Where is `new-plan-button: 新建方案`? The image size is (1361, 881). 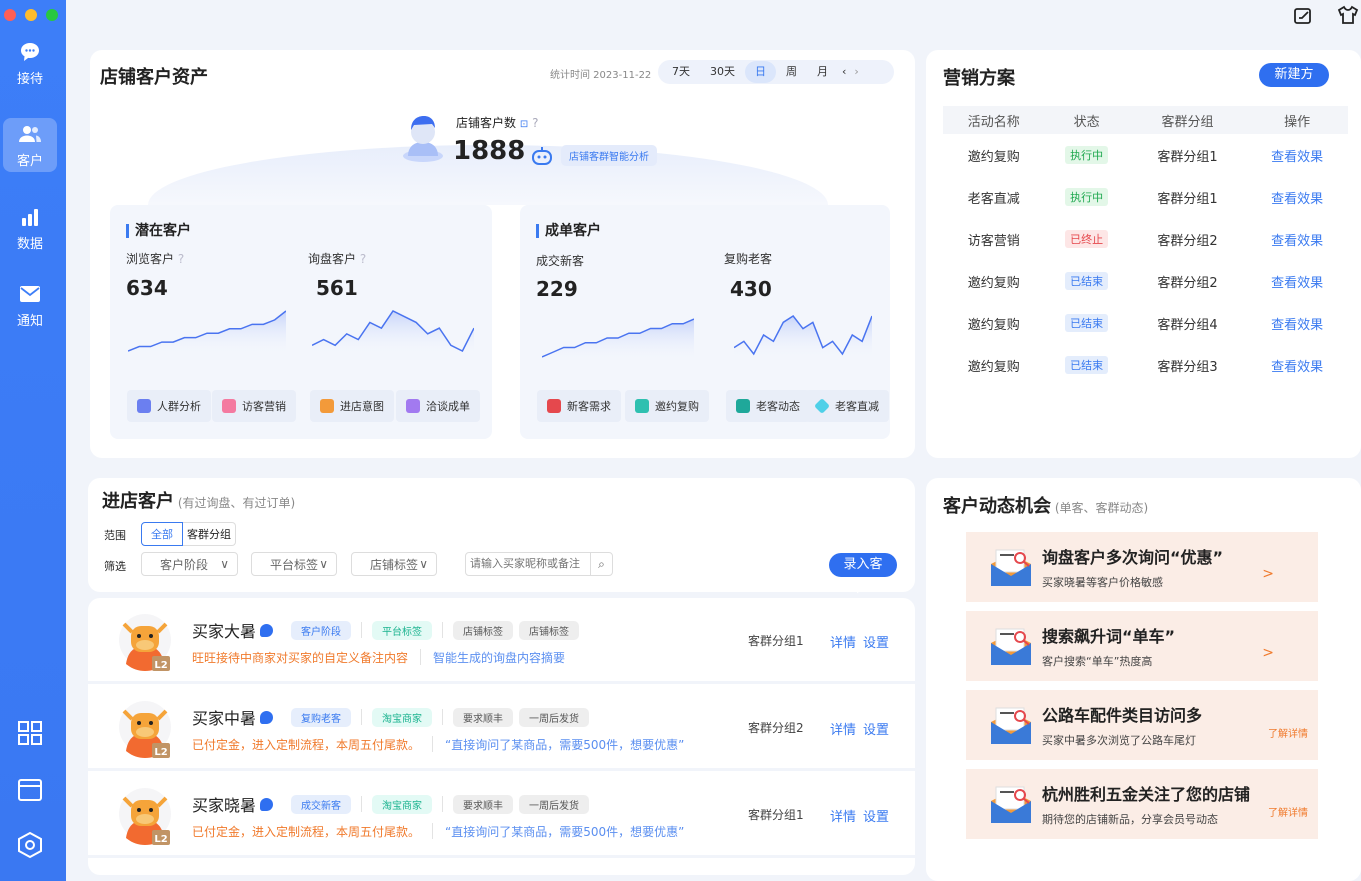 new-plan-button: 新建方案 is located at coordinates (1294, 84).